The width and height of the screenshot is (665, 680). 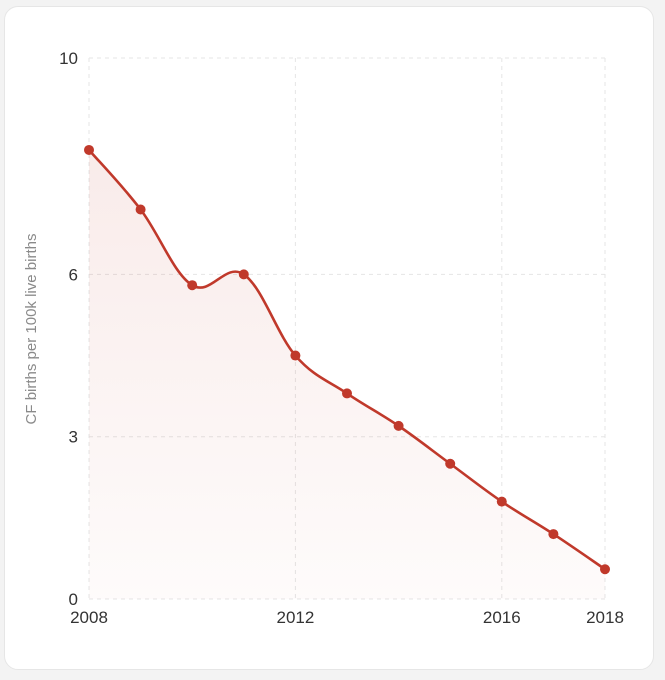 I want to click on y-axis-ticks: 0 3 6 10, so click(x=68, y=329).